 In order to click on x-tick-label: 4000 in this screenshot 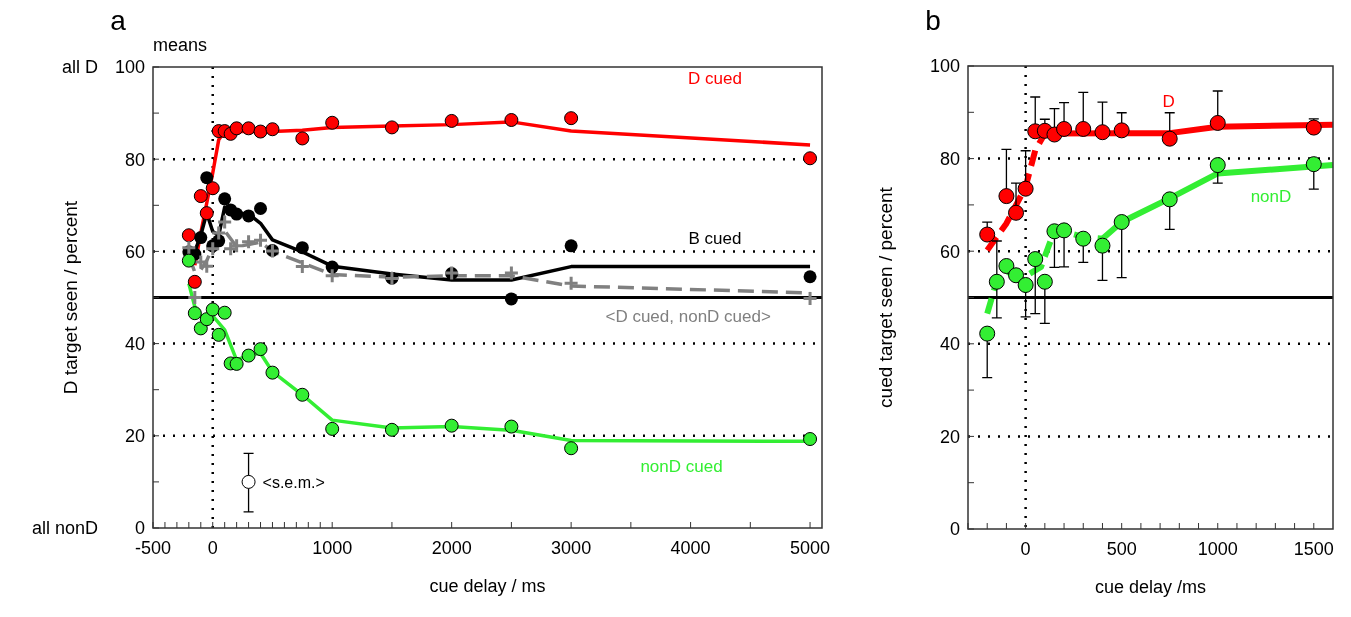, I will do `click(690, 548)`.